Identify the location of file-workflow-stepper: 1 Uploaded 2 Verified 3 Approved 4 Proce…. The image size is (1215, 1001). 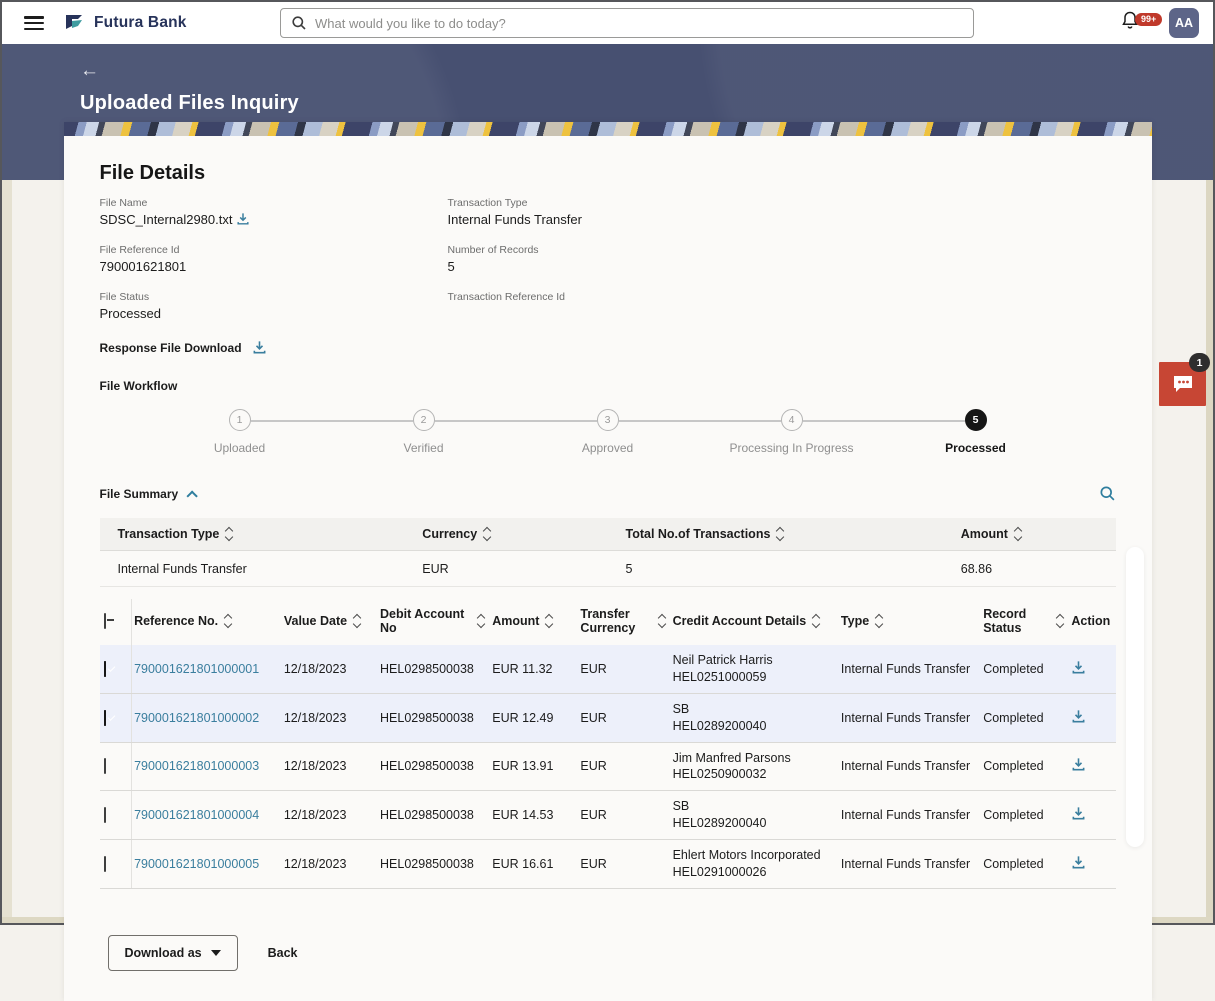
(608, 432).